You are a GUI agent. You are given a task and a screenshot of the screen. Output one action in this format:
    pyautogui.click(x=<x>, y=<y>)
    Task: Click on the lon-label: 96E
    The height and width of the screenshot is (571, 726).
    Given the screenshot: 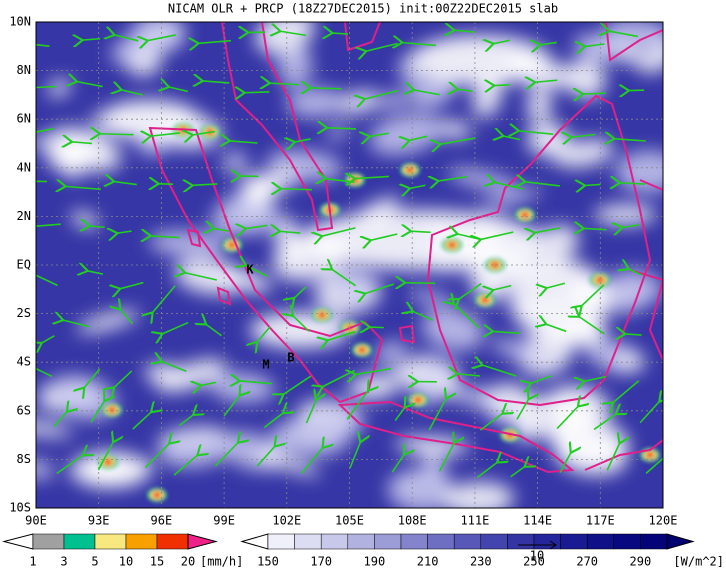 What is the action you would take?
    pyautogui.click(x=162, y=521)
    